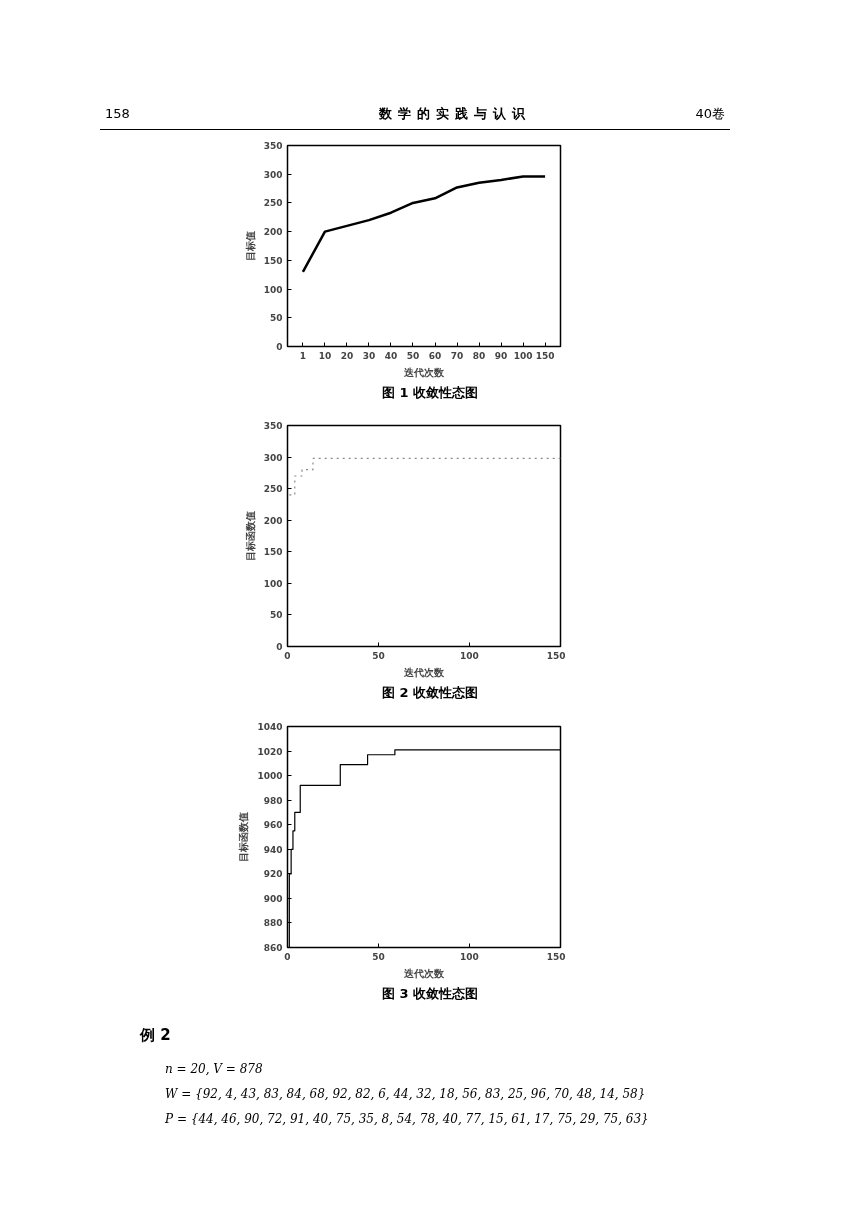 Image resolution: width=852 pixels, height=1224 pixels. What do you see at coordinates (273, 849) in the screenshot?
I see `y-tick-label: 940` at bounding box center [273, 849].